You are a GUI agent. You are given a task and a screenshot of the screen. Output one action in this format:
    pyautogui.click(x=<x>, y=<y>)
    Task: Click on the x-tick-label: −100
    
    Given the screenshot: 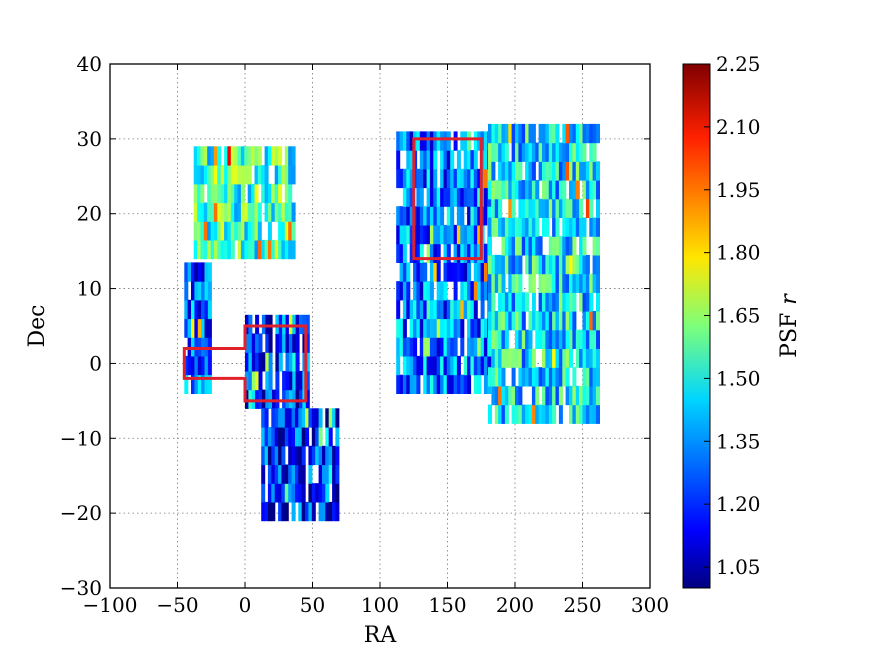 What is the action you would take?
    pyautogui.click(x=110, y=605)
    